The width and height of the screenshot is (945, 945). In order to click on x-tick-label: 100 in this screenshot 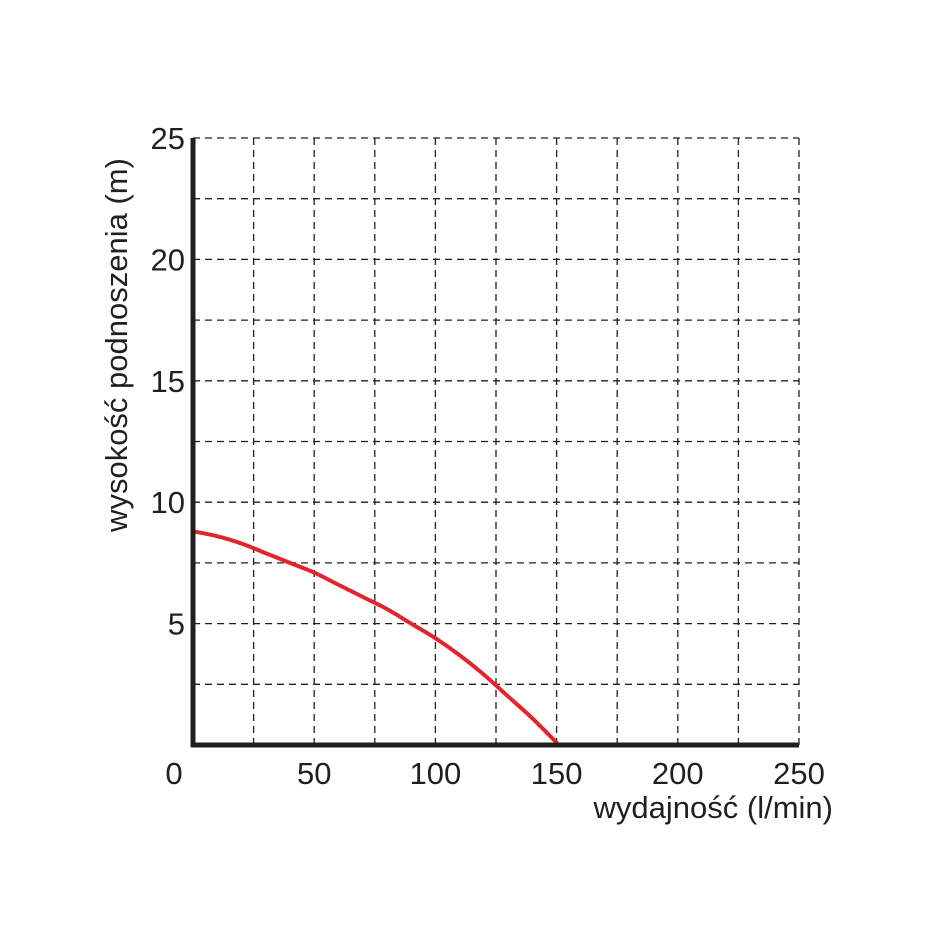, I will do `click(436, 773)`.